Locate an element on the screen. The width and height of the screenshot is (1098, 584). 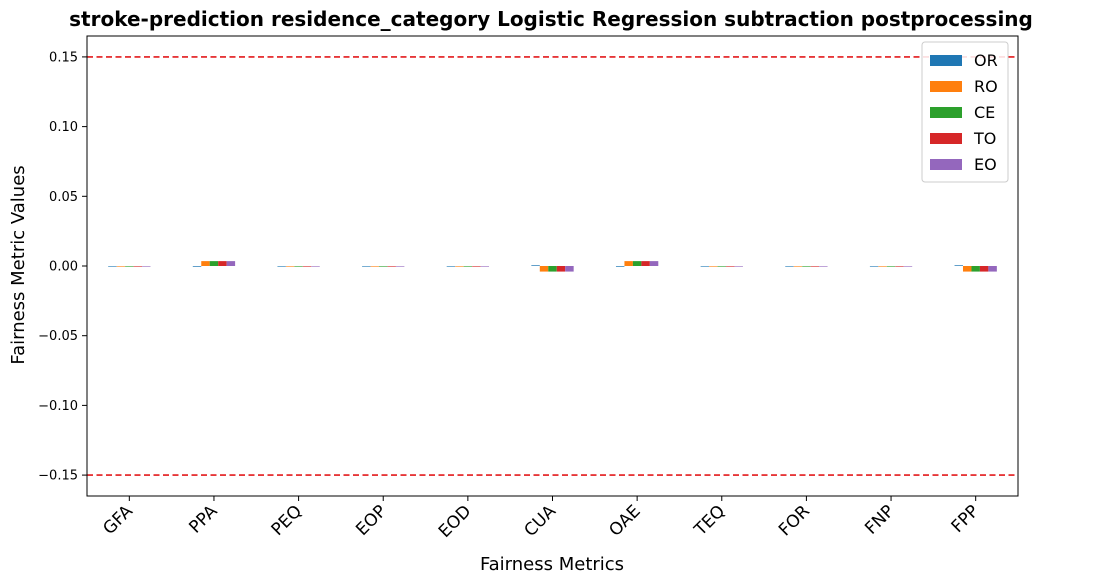
bar-OR-FPP is located at coordinates (958, 265).